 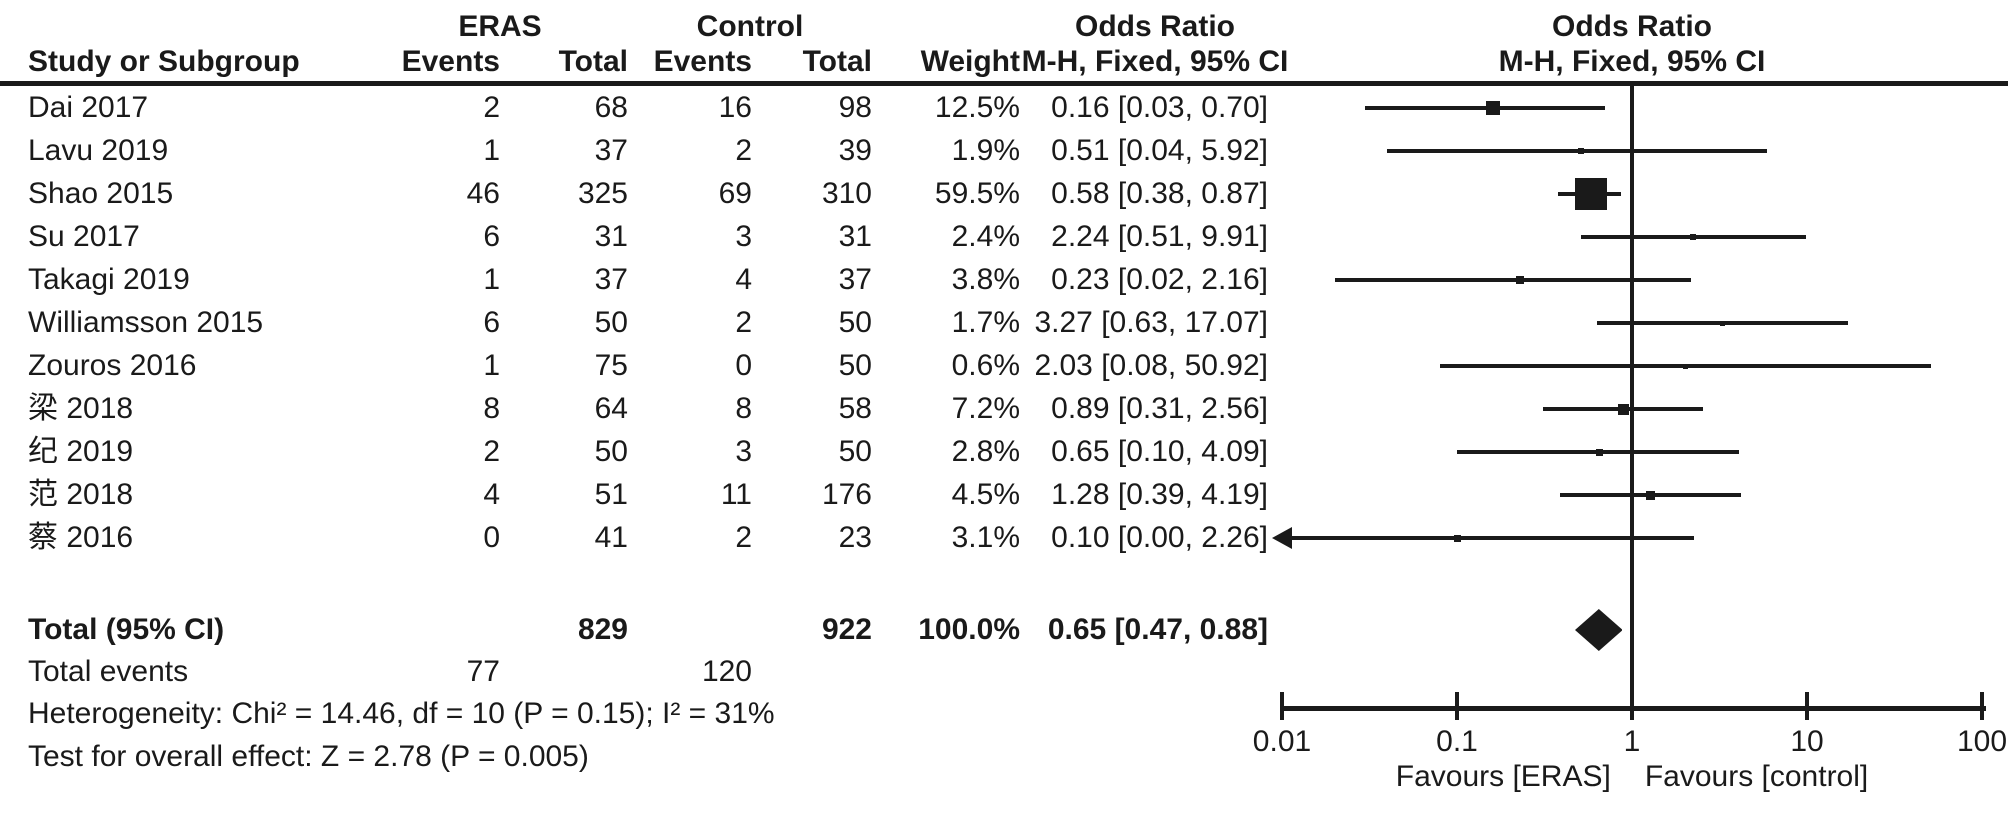 What do you see at coordinates (1282, 741) in the screenshot?
I see `x-axis-tick-label: 0.01` at bounding box center [1282, 741].